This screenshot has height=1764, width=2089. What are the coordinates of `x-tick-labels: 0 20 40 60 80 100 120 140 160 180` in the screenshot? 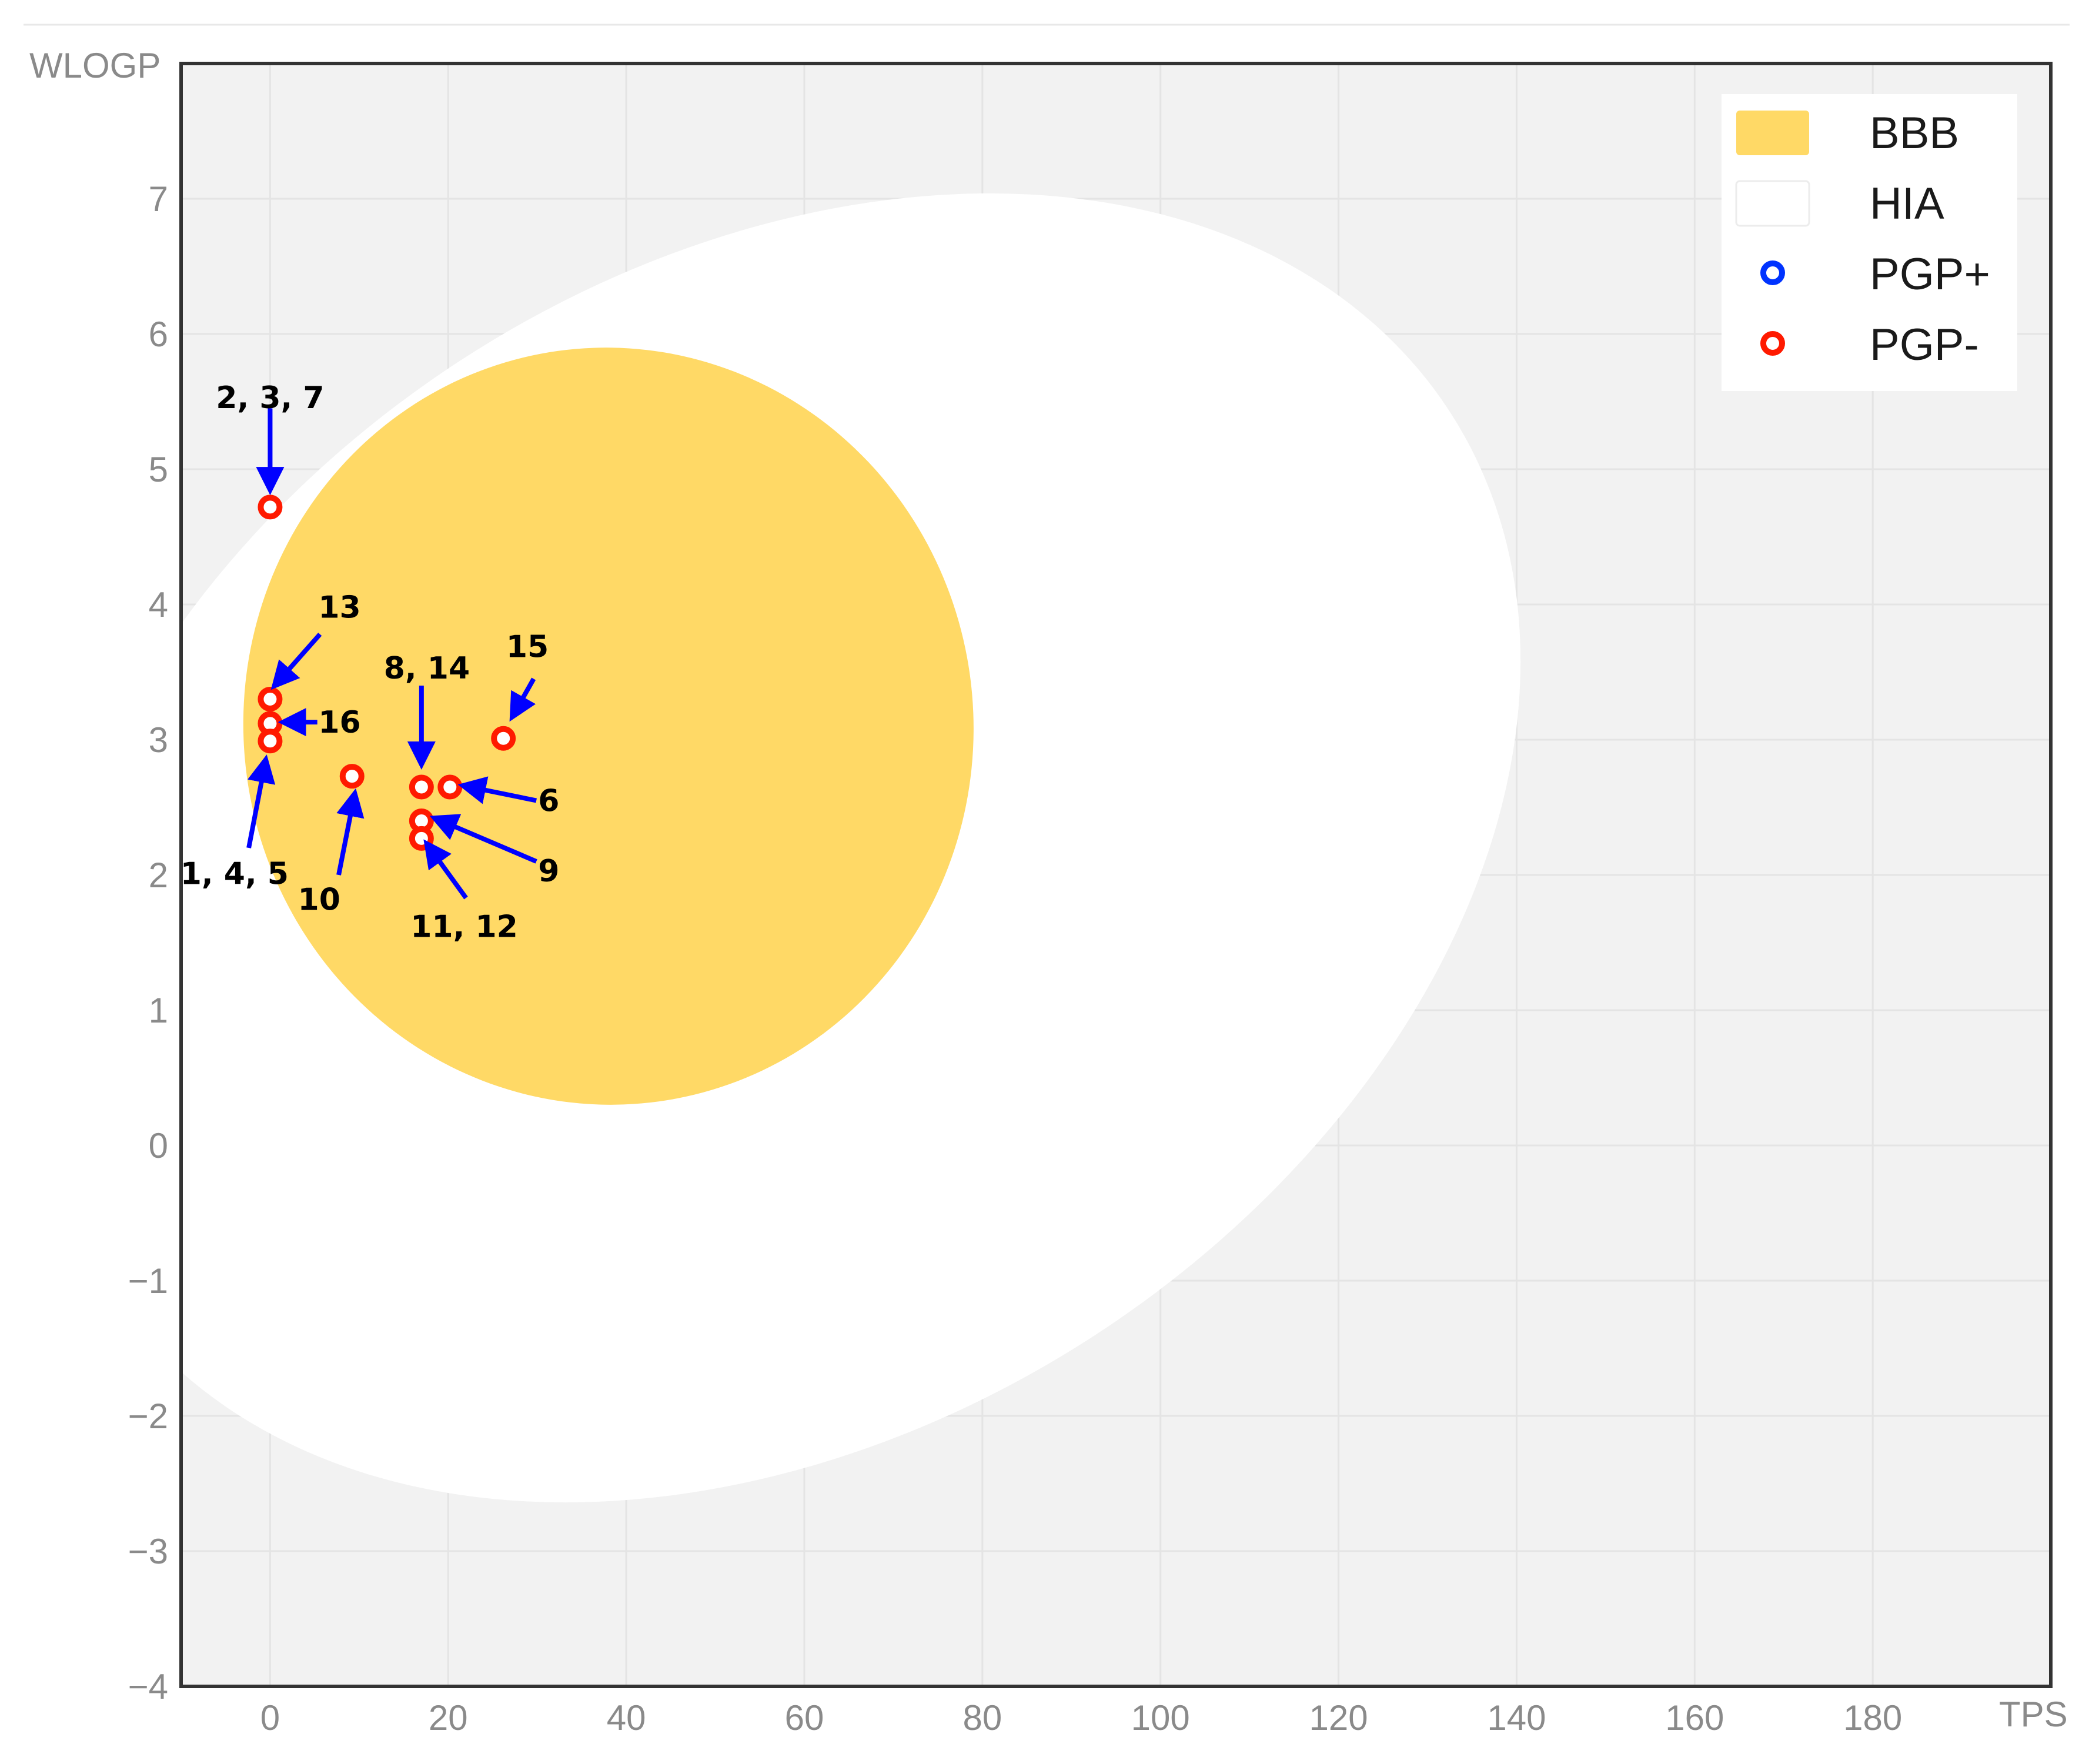 It's located at (1081, 1718).